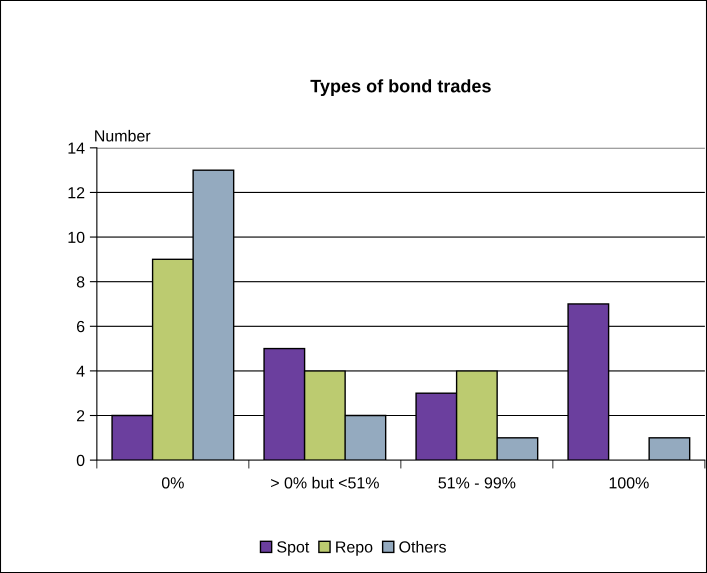 The height and width of the screenshot is (573, 707). I want to click on y-tick-label: 6, so click(80, 326).